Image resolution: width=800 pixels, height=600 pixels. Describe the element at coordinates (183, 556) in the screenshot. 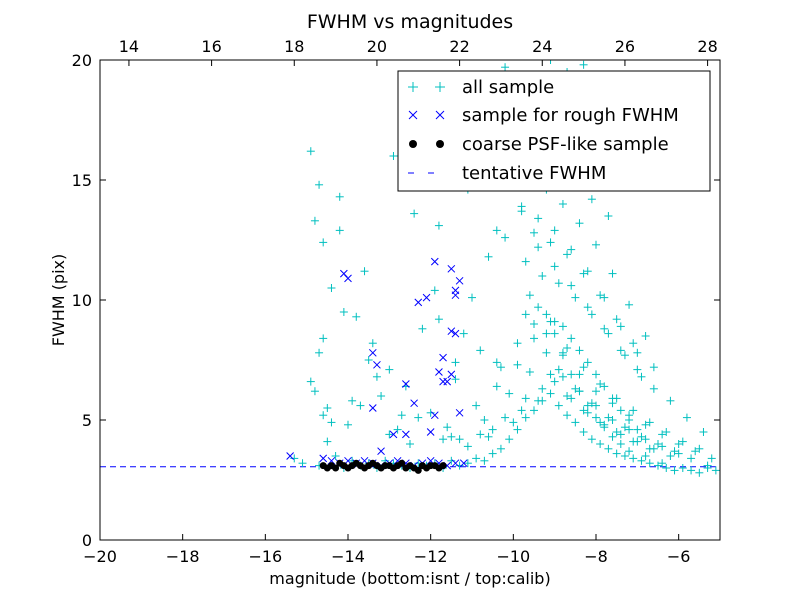

I see `x-tick-label: −18` at that location.